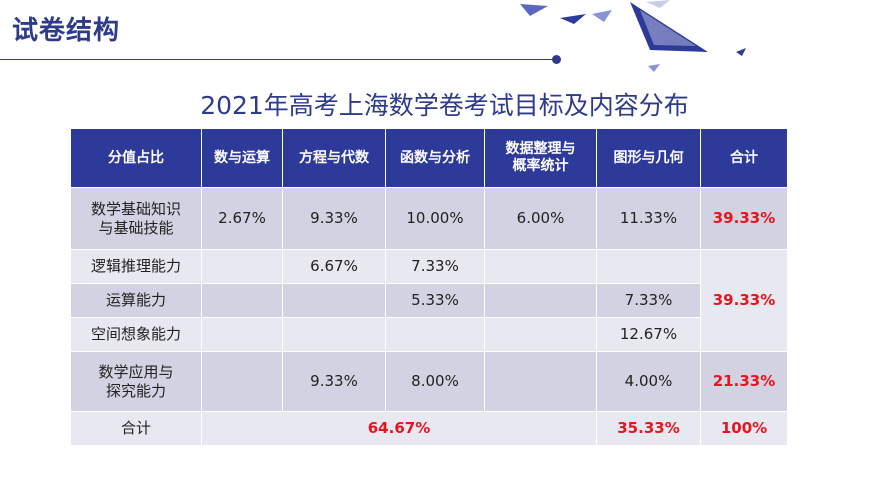 This screenshot has height=494, width=889. What do you see at coordinates (648, 428) in the screenshot?
I see `sum-cell: 35.33%` at bounding box center [648, 428].